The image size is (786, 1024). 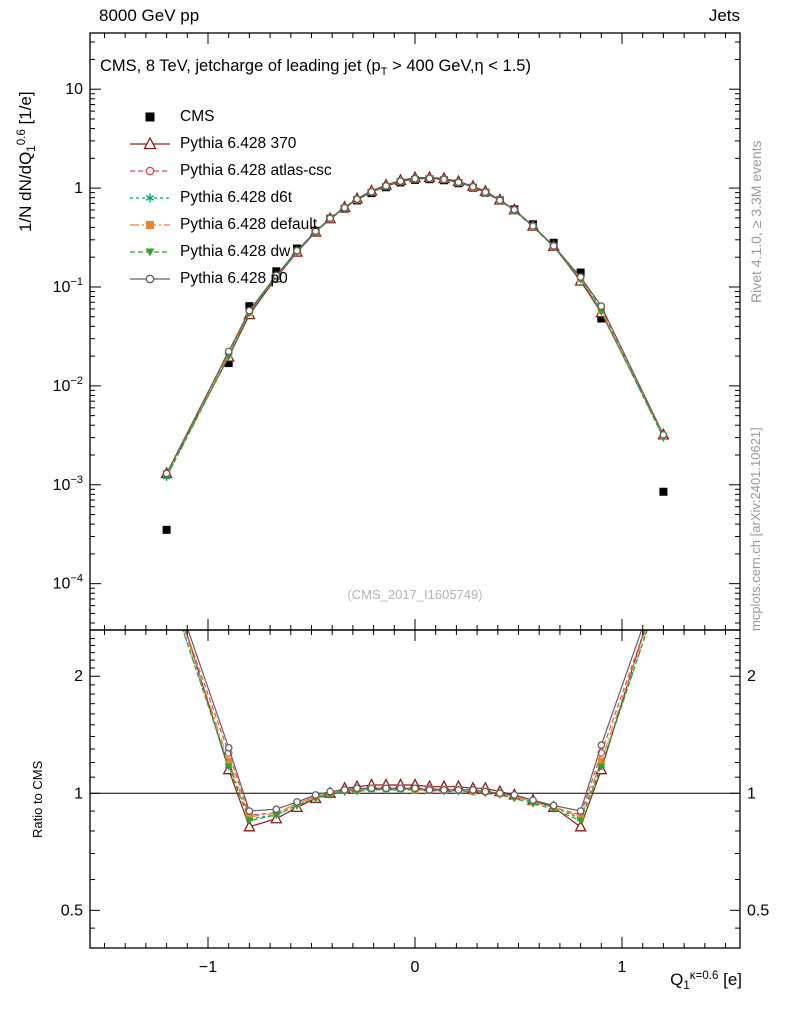 What do you see at coordinates (755, 529) in the screenshot?
I see `mcplots-reference-note: mcplots.cern.ch [arXiv:2401.10621]` at bounding box center [755, 529].